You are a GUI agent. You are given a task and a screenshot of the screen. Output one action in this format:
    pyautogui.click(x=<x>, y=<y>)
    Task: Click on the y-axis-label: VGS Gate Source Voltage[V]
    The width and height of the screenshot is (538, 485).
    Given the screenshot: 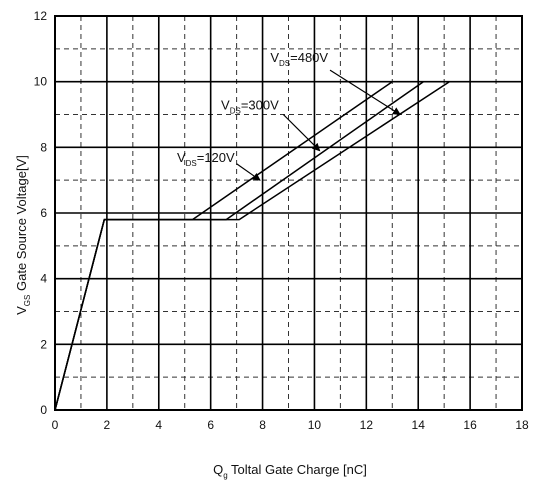 What is the action you would take?
    pyautogui.click(x=23, y=235)
    